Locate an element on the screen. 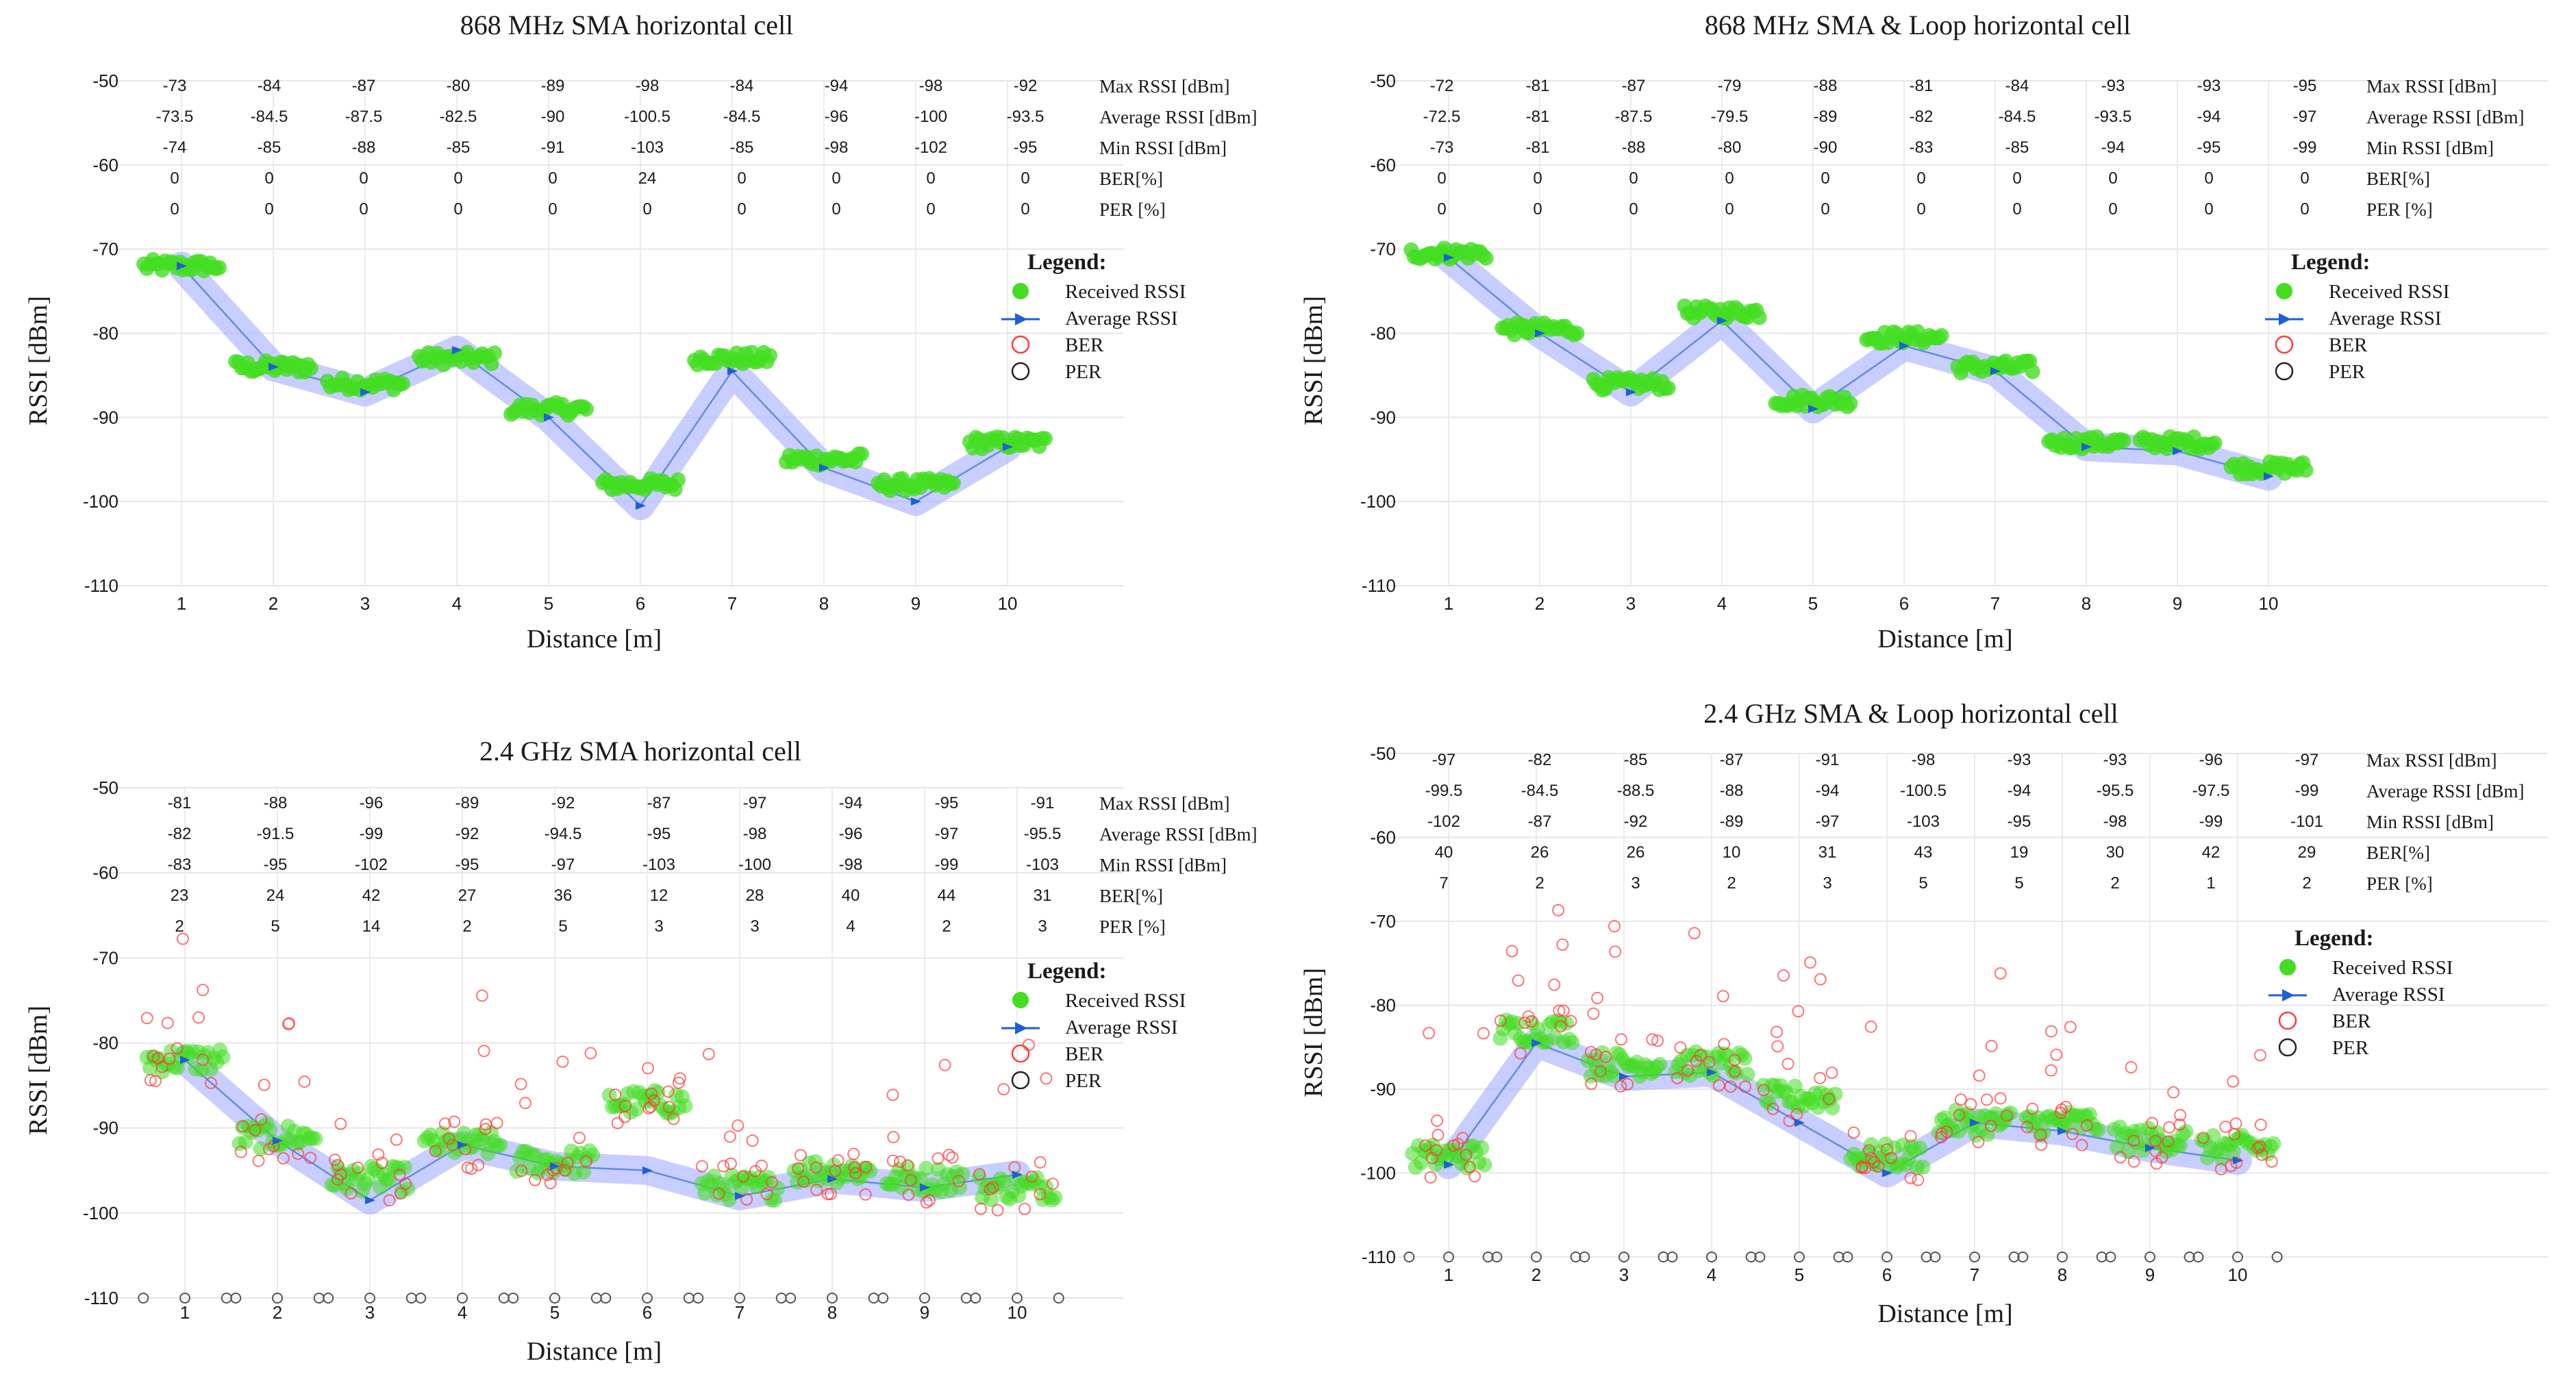  table-cell-avg: -84.5 is located at coordinates (1540, 791).